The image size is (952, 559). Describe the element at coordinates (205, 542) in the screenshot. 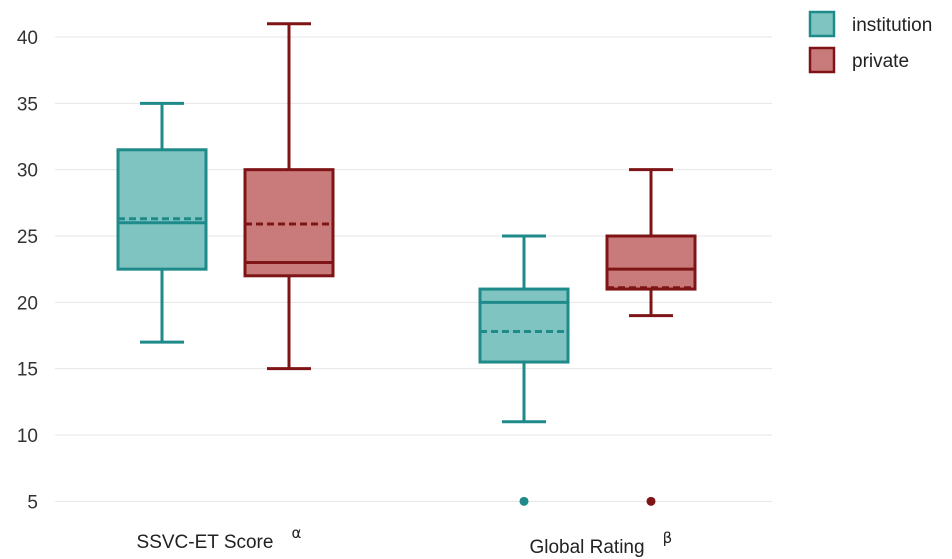

I see `x-category-label: SSVC-ET Score` at that location.